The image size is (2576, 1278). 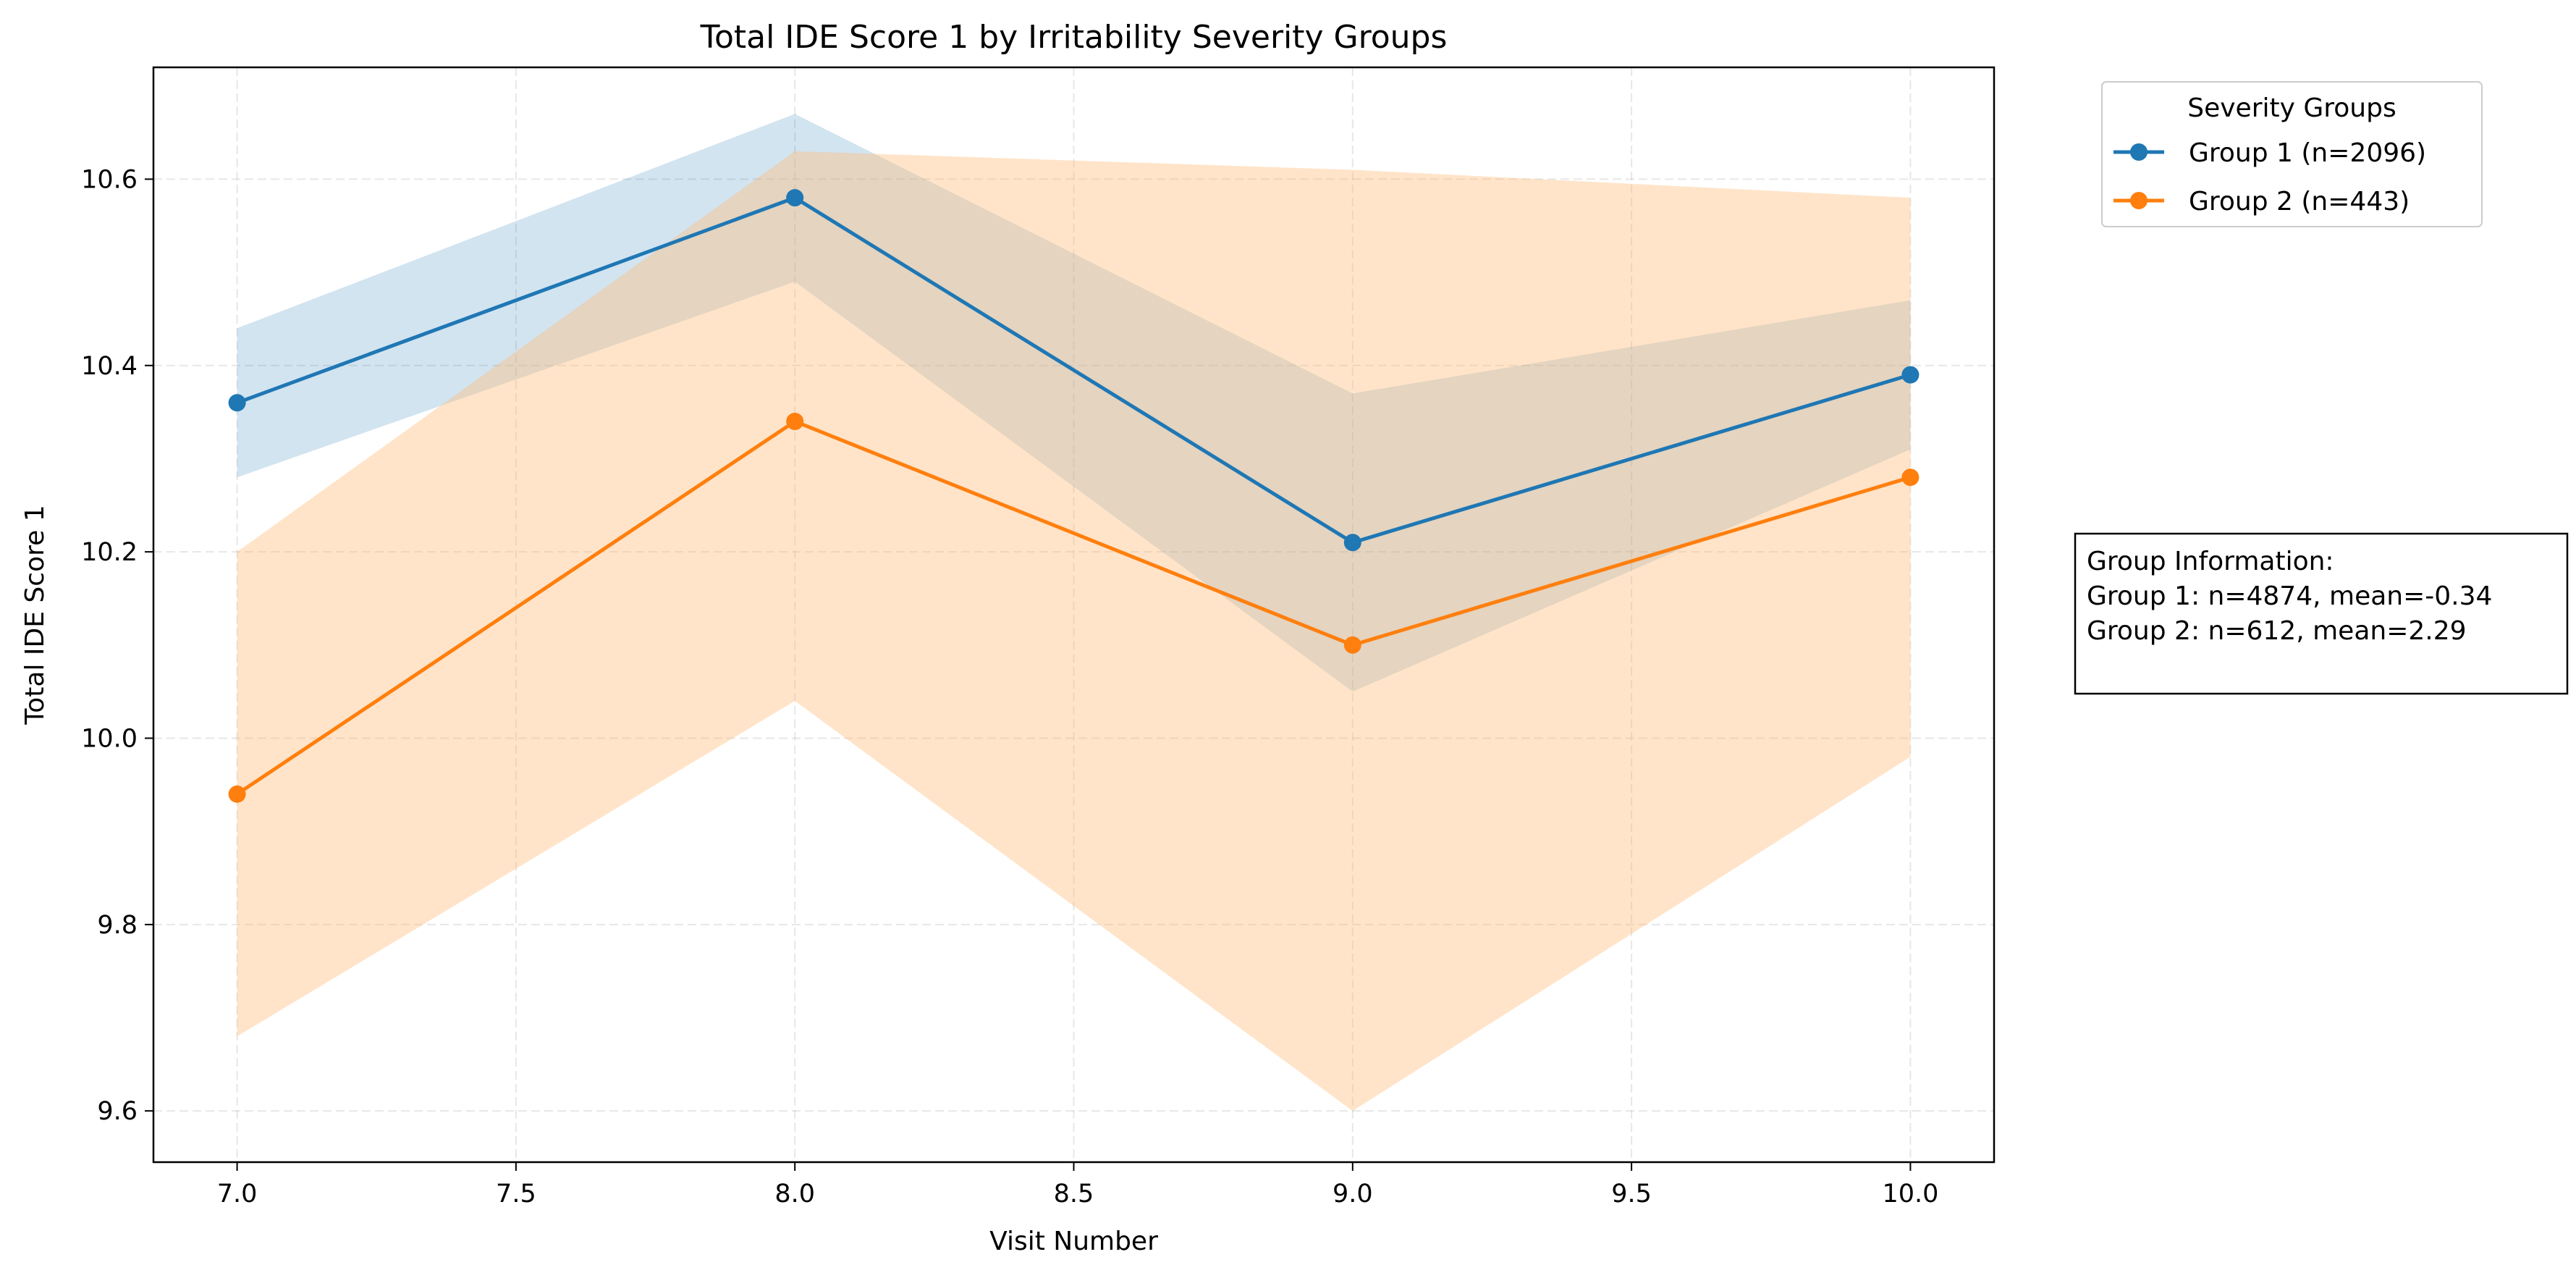 What do you see at coordinates (795, 1194) in the screenshot?
I see `x-tick-label: 8.0` at bounding box center [795, 1194].